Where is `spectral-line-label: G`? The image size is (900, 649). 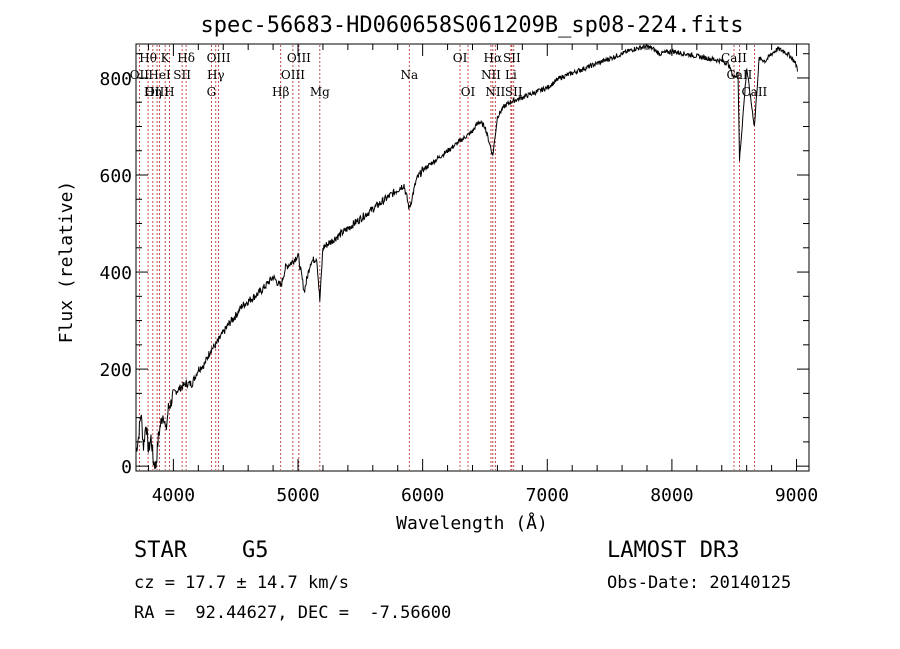
spectral-line-label: G is located at coordinates (212, 92).